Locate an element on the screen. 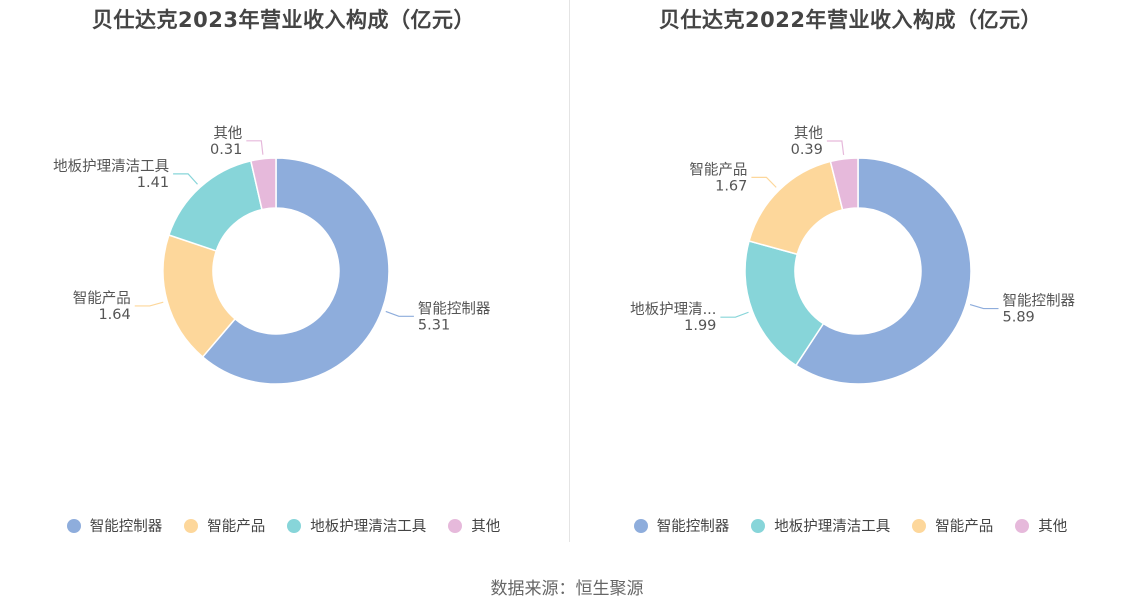 Image resolution: width=1134 pixels, height=612 pixels. legend-2022: 智能控制器 地板护理清洁工具 智能产品 其他 is located at coordinates (850, 526).